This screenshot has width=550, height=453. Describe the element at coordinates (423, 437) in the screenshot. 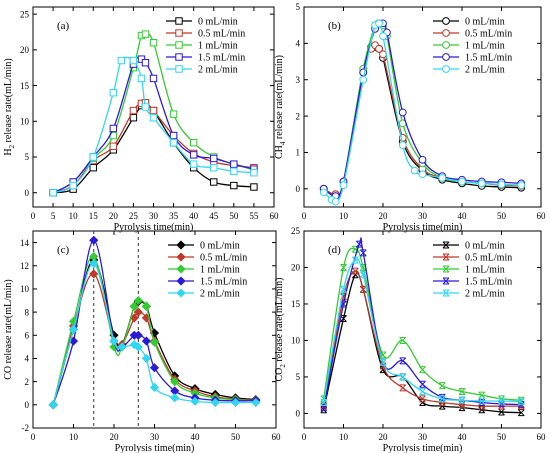

I see `x-tick-label: 30` at that location.